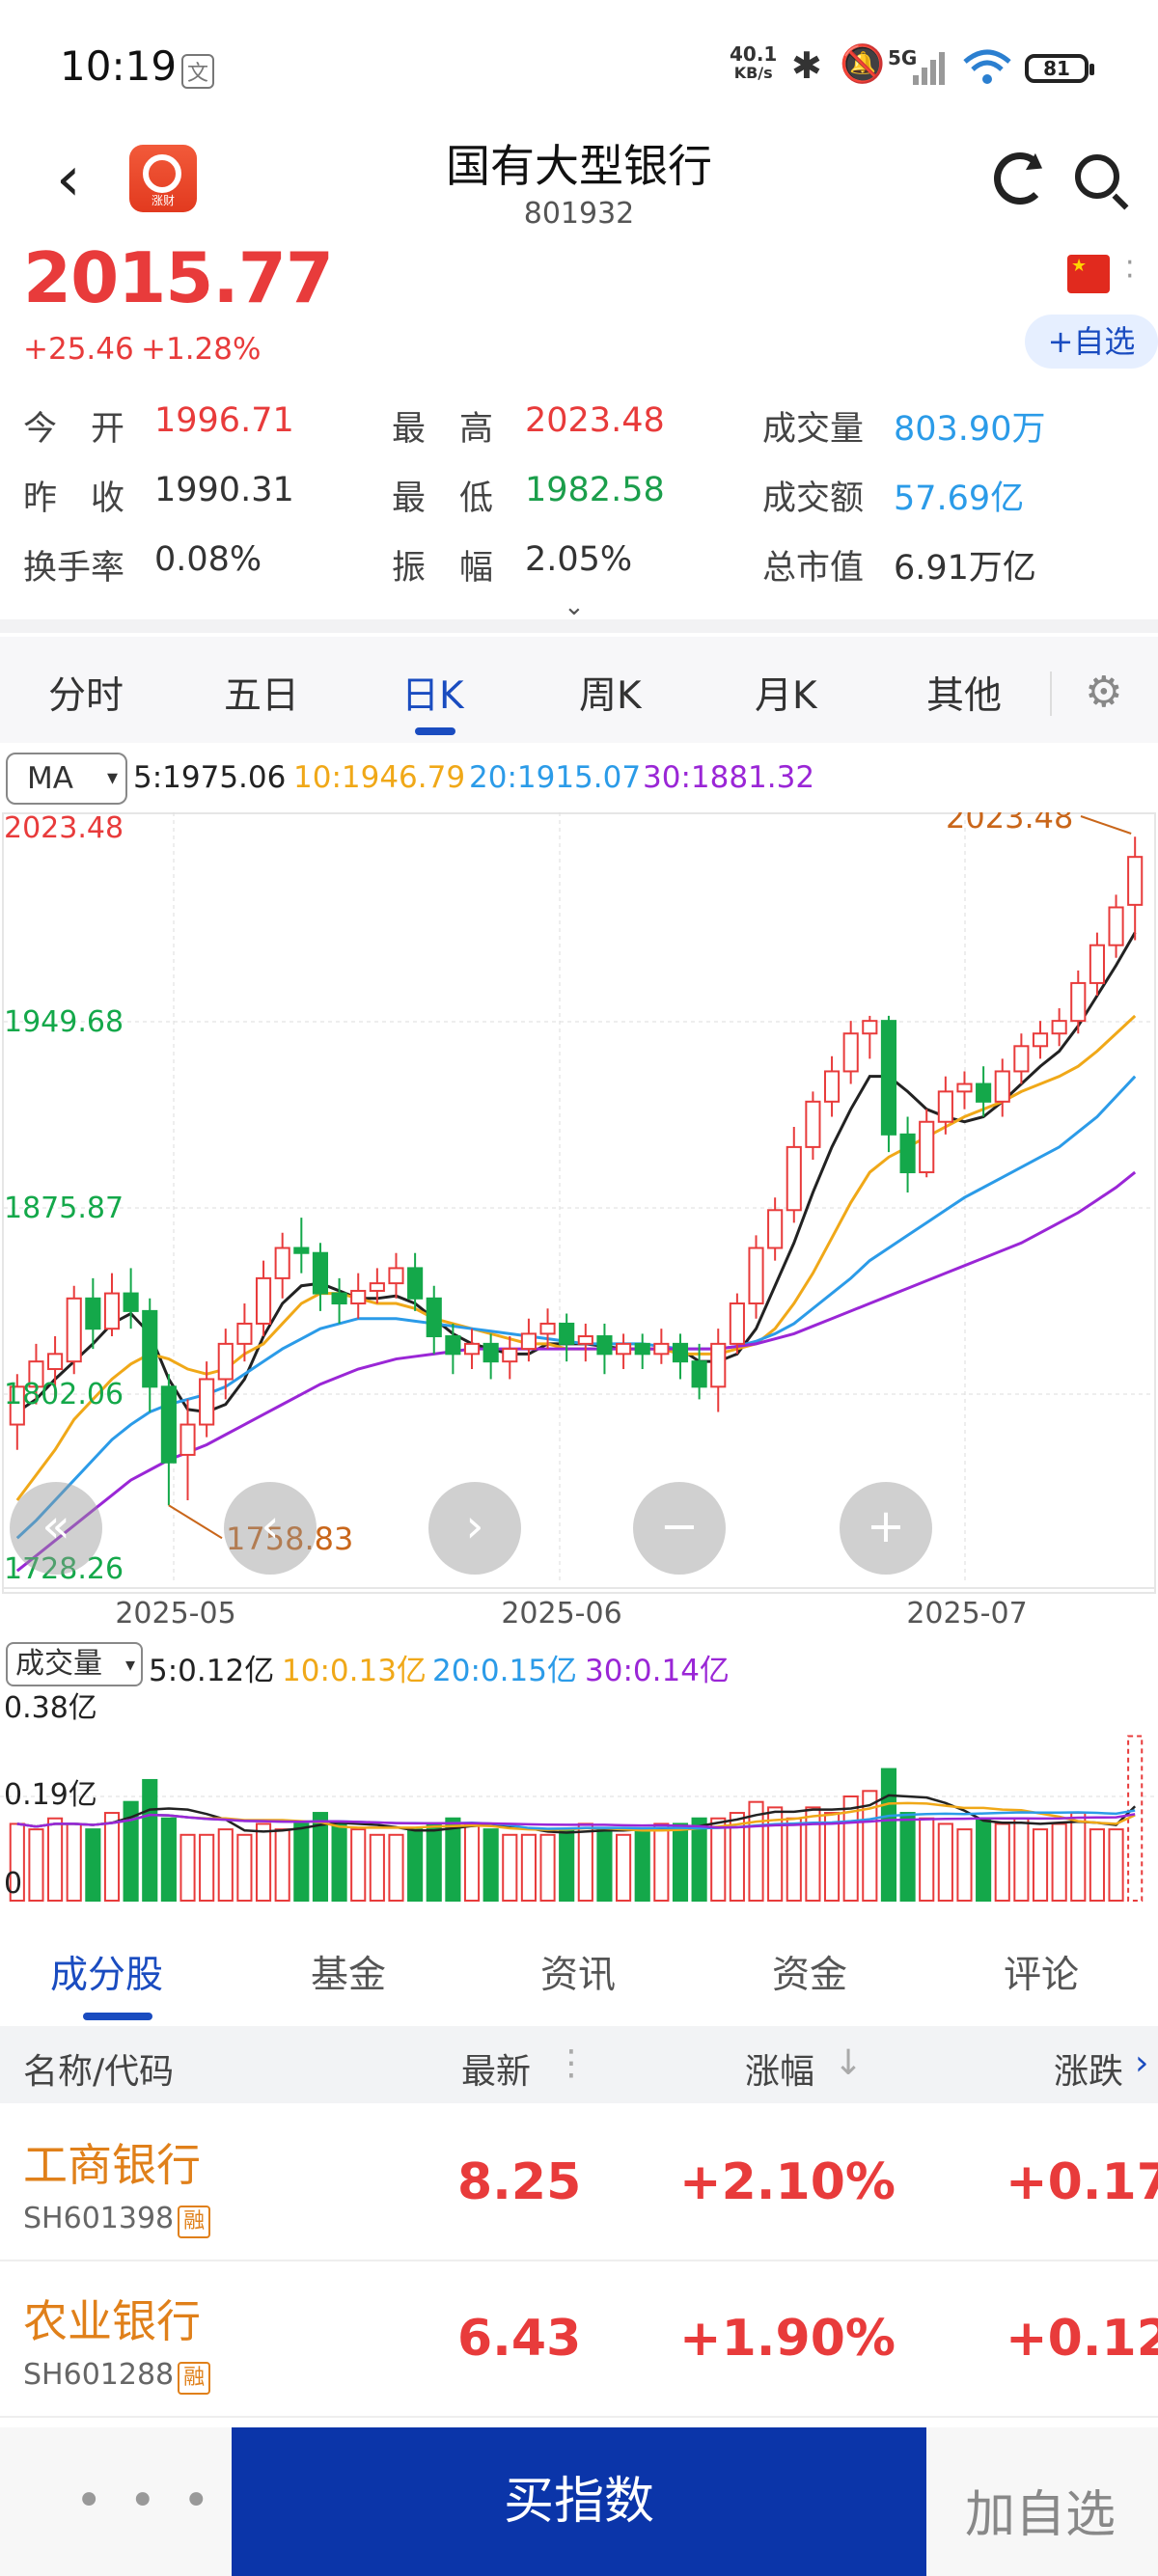 This screenshot has width=1158, height=2576. Describe the element at coordinates (64, 1208) in the screenshot. I see `y-axis-label: 1875.87` at that location.